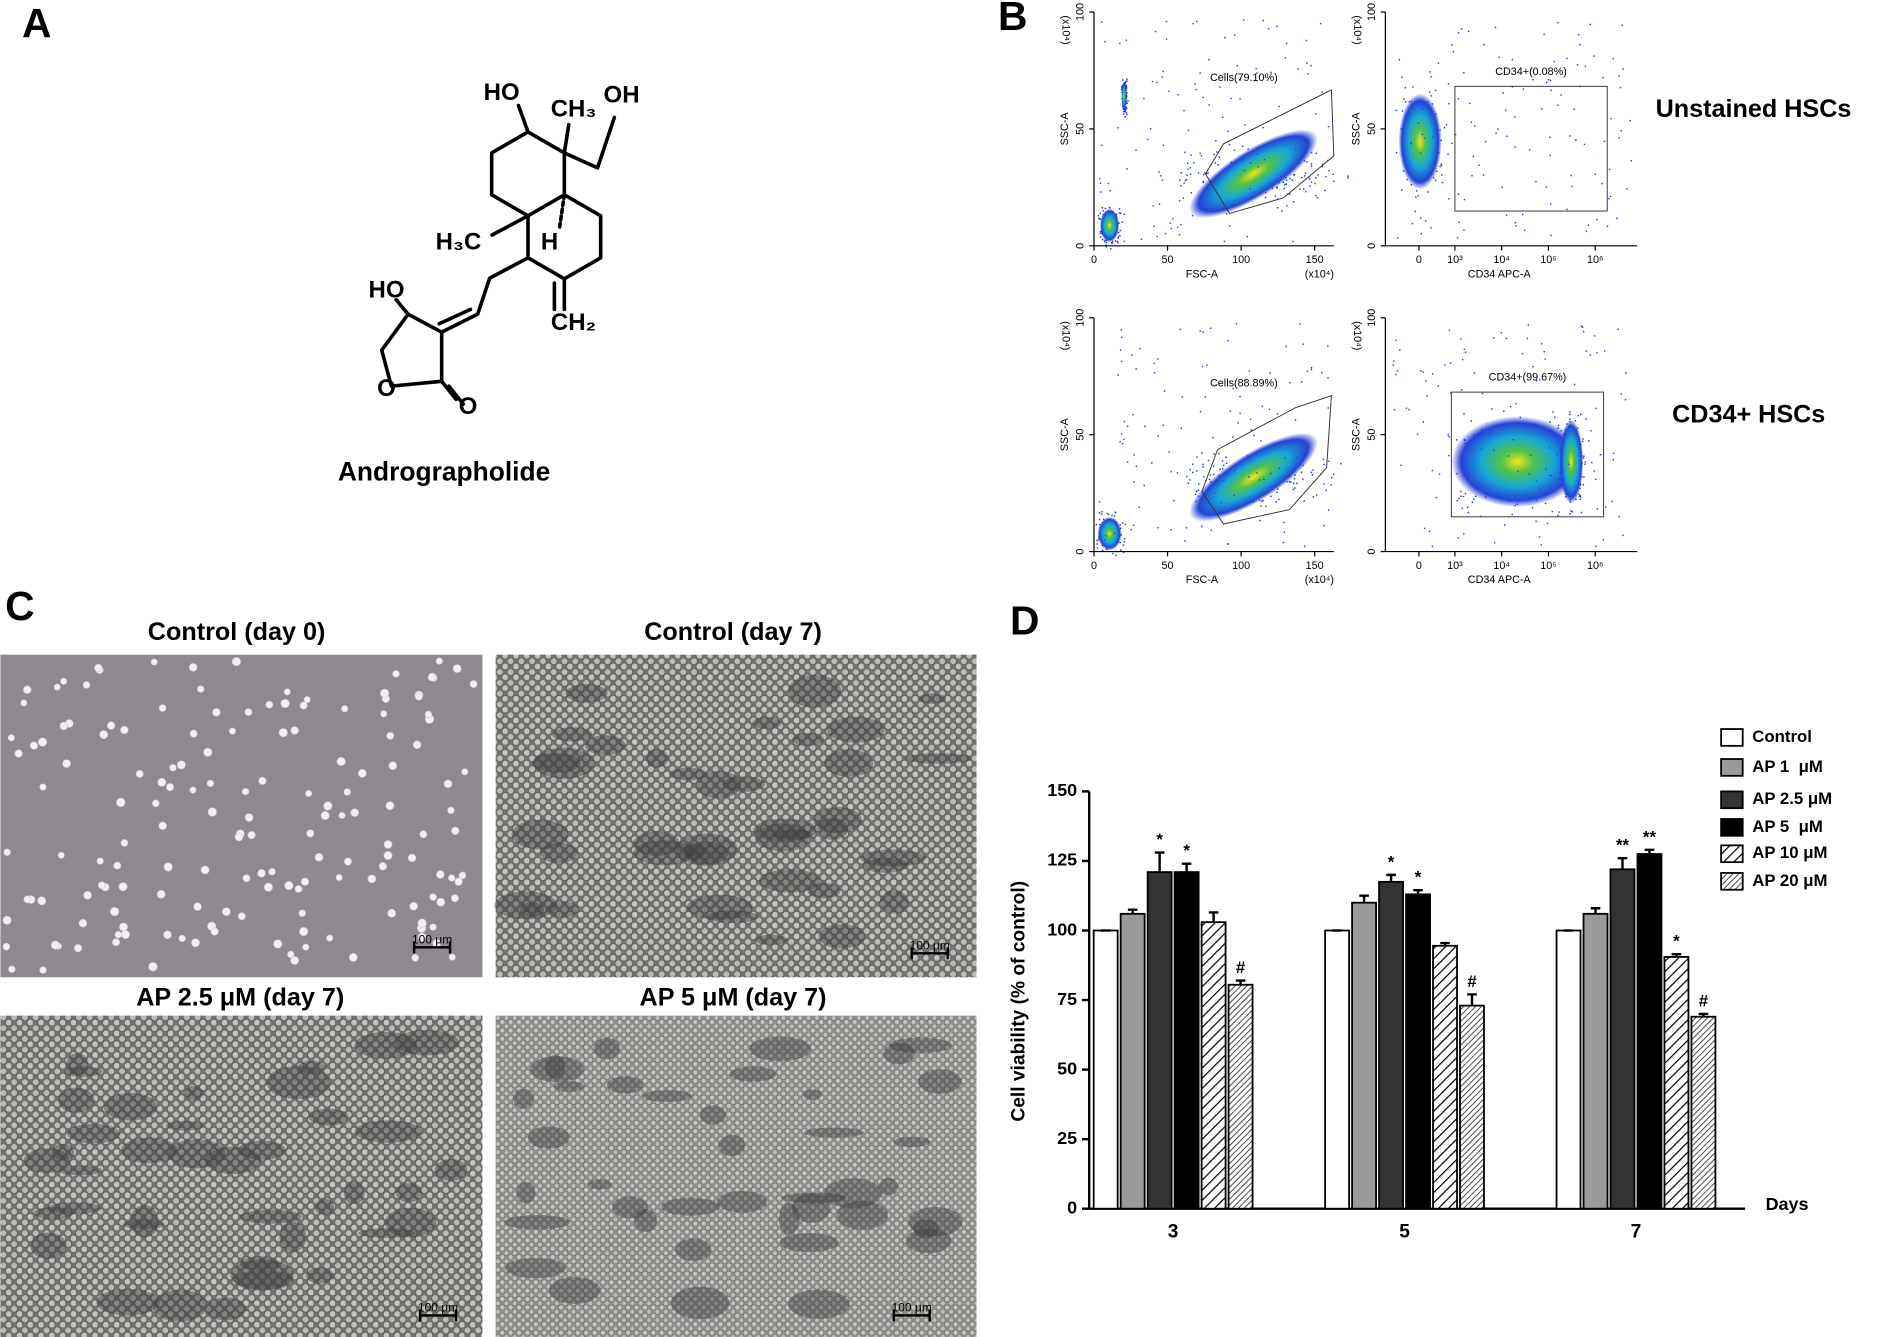  I want to click on row-label: CD34+ HSCs, so click(1748, 415).